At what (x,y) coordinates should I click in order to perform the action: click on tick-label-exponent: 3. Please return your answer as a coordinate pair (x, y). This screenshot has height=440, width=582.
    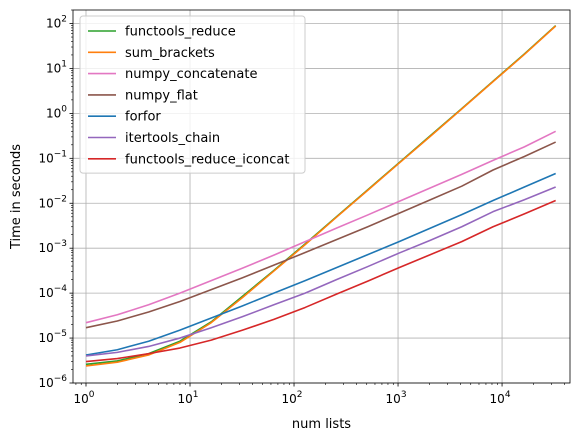
    Looking at the image, I should click on (404, 395).